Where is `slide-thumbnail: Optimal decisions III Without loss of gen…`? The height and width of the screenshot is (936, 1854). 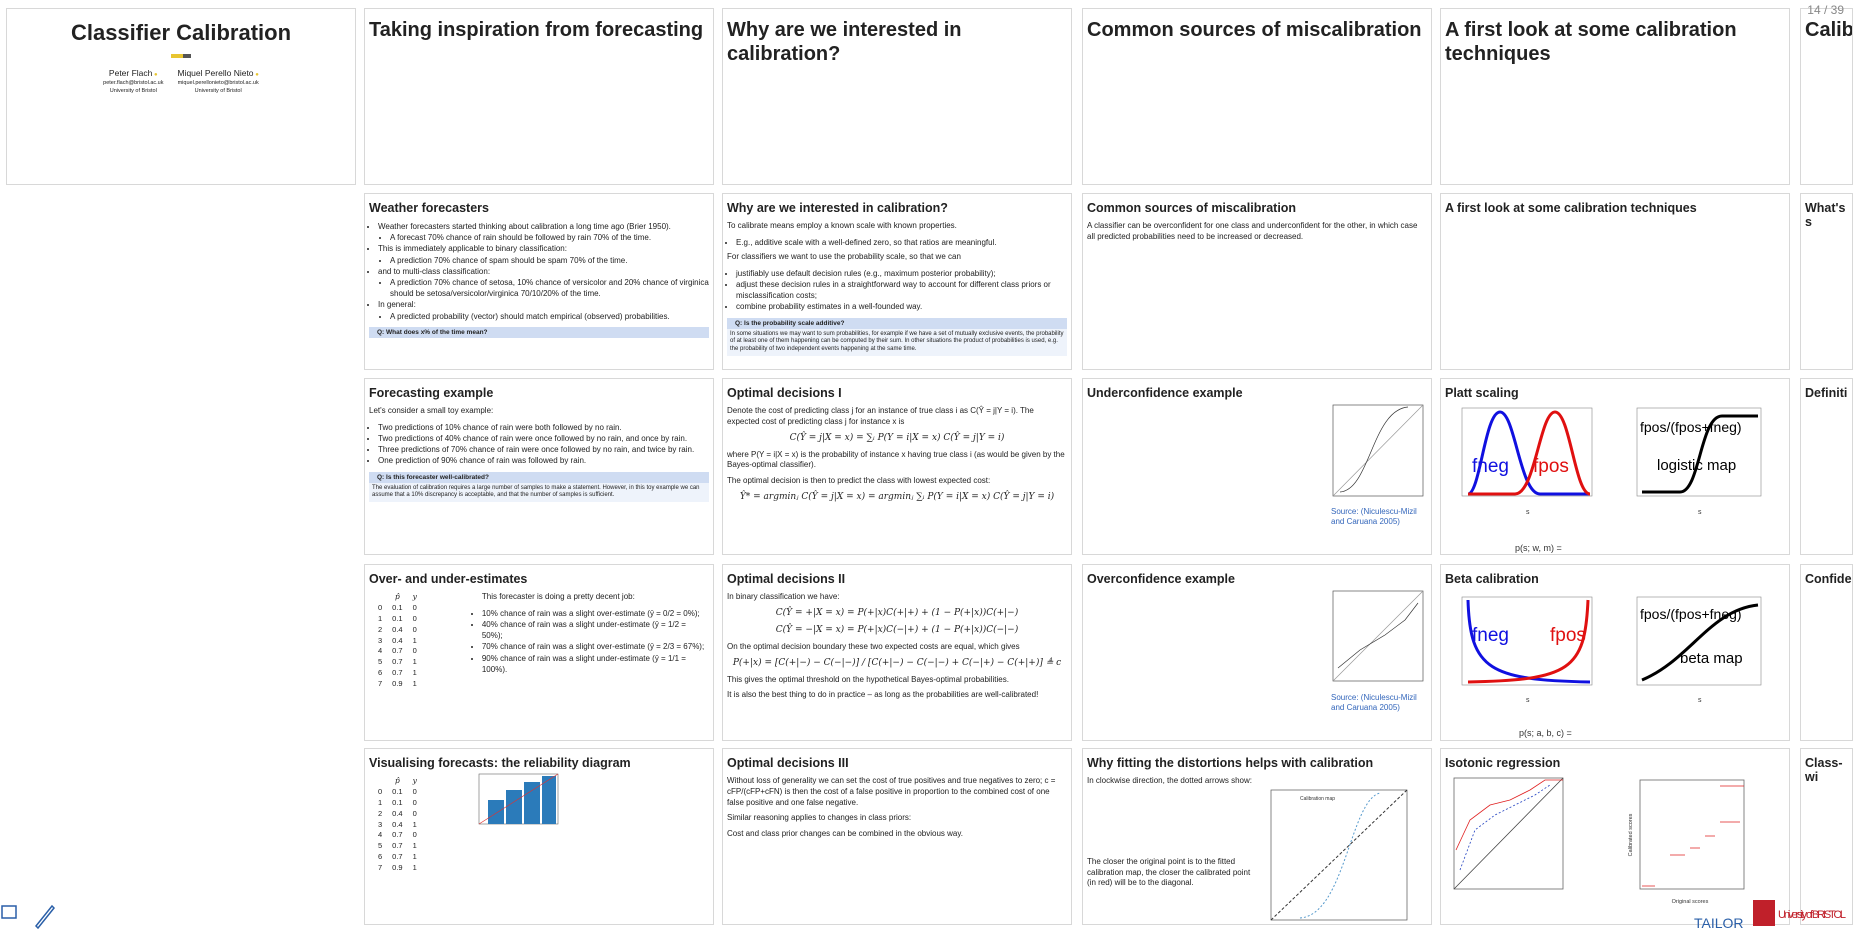 slide-thumbnail: Optimal decisions III Without loss of gen… is located at coordinates (897, 836).